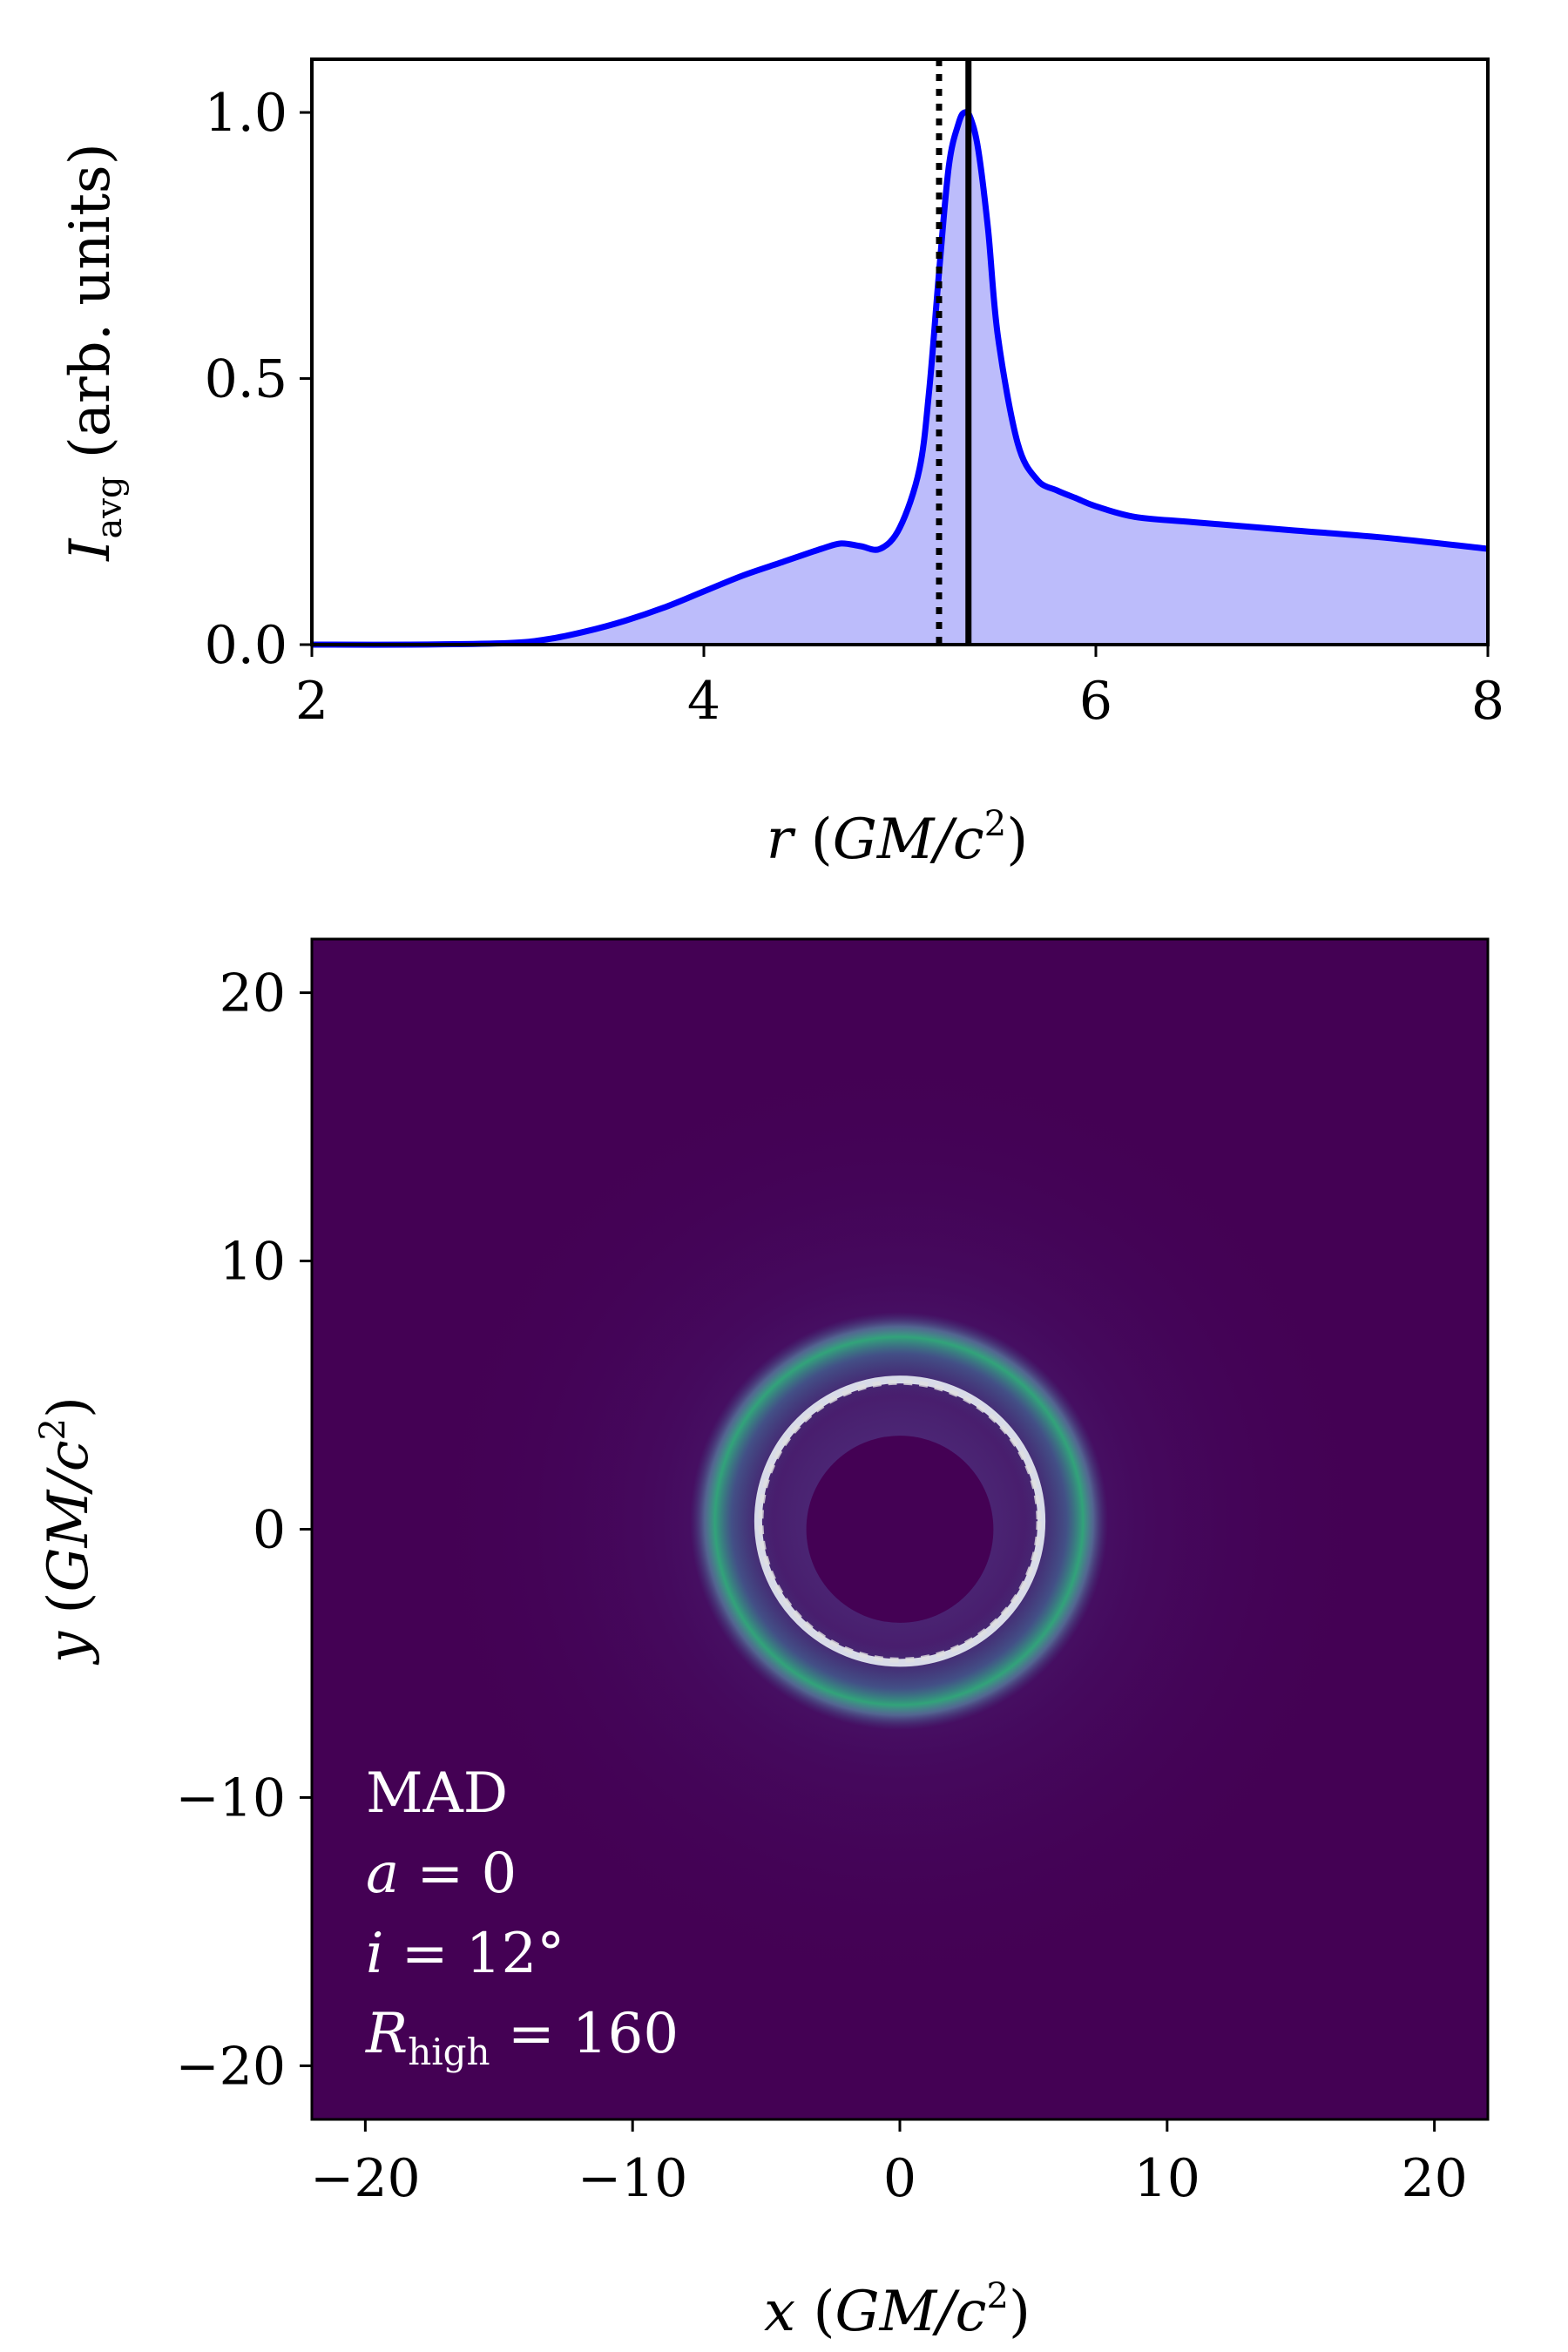  What do you see at coordinates (67, 1531) in the screenshot?
I see `bottom-y-axis-label: y (GM/c2)` at bounding box center [67, 1531].